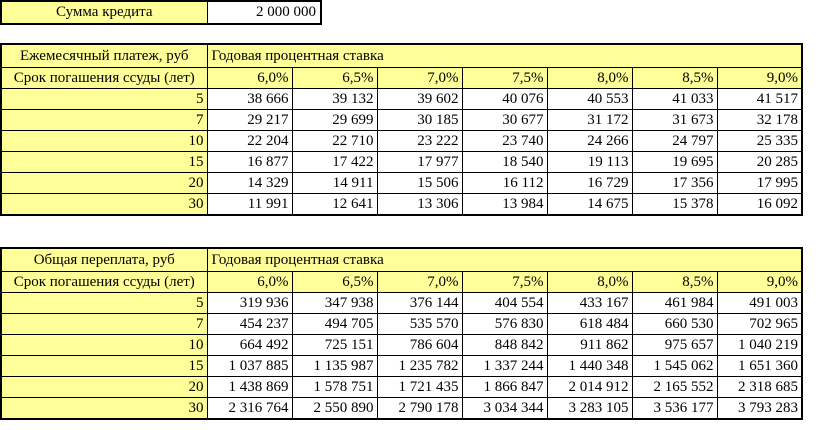 This screenshot has height=430, width=839. What do you see at coordinates (759, 161) in the screenshot?
I see `value-cell: 20 285` at bounding box center [759, 161].